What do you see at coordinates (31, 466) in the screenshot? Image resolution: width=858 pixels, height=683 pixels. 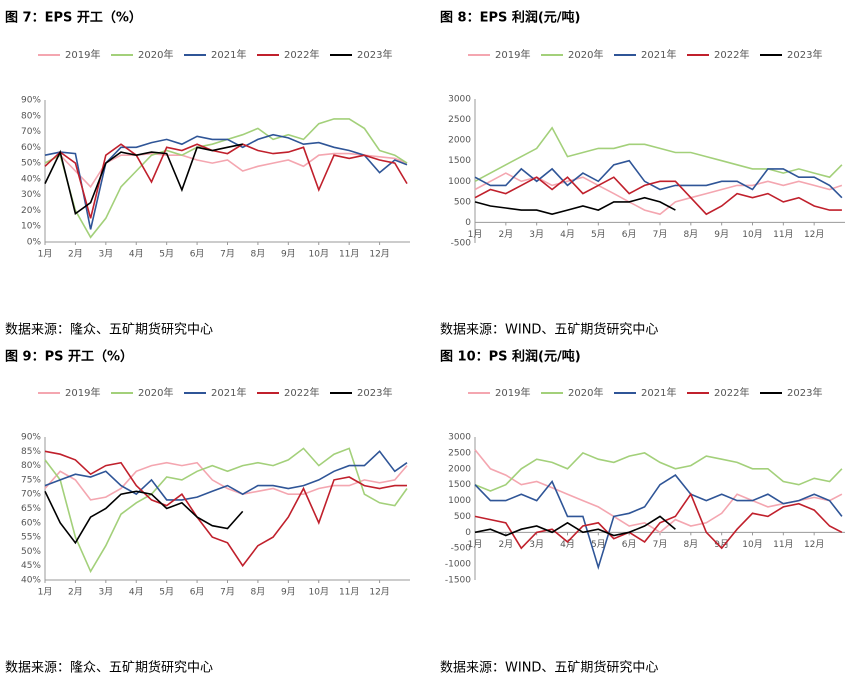 I see `y-tick-label: 80%` at bounding box center [31, 466].